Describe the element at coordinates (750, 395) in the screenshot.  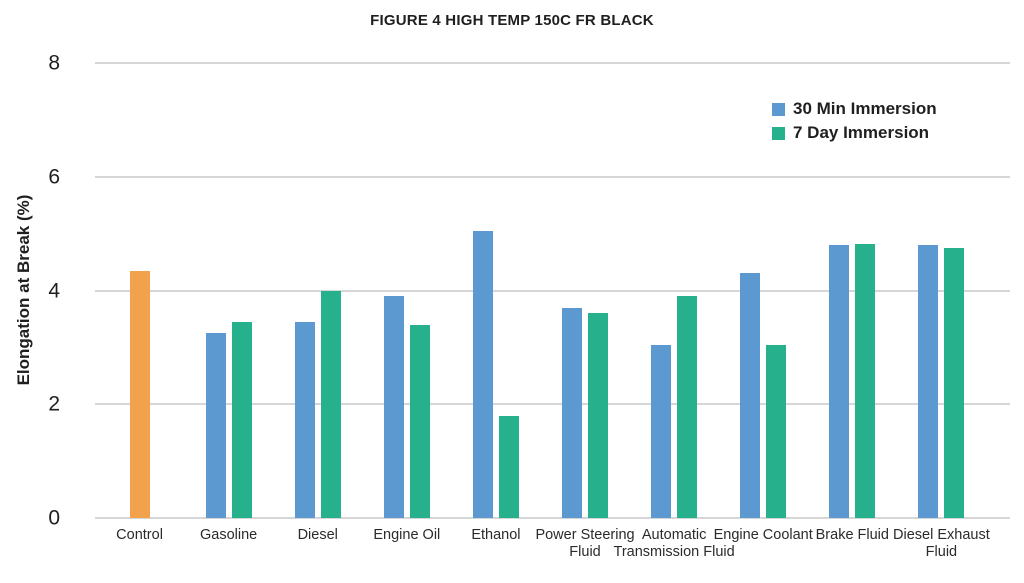
I see `bar-engine-coolant-30-min-immersion` at that location.